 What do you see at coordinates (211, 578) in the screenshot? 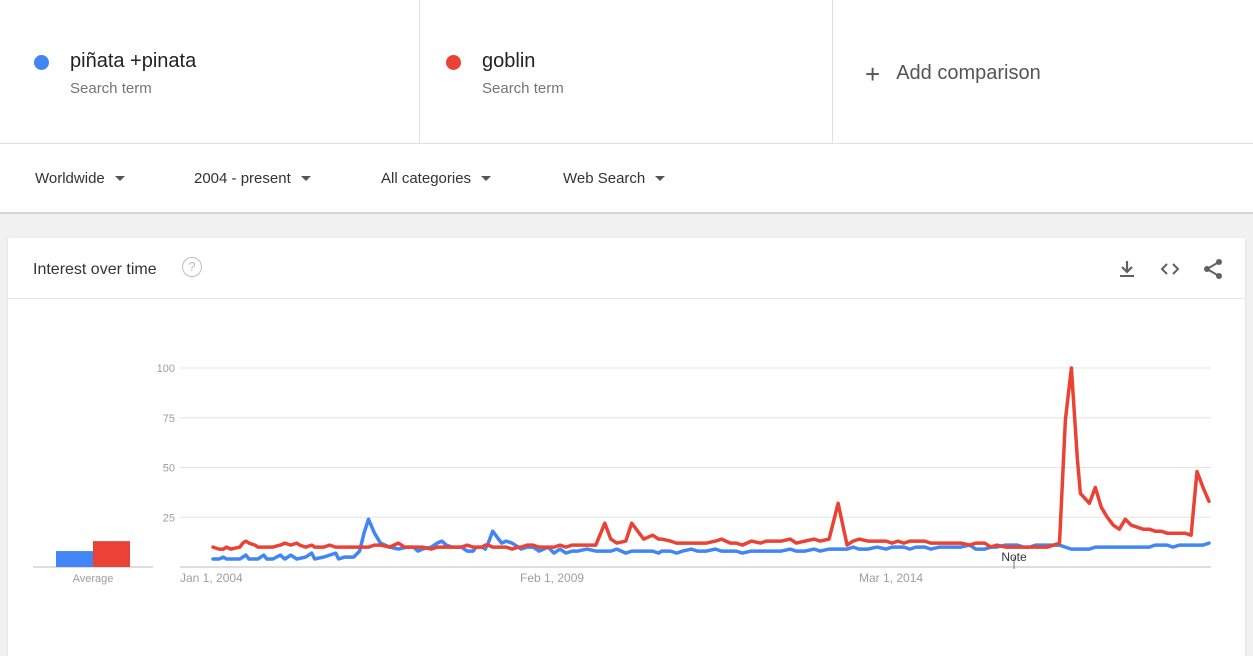
I see `x-tick-label: Jan 1, 2004` at bounding box center [211, 578].